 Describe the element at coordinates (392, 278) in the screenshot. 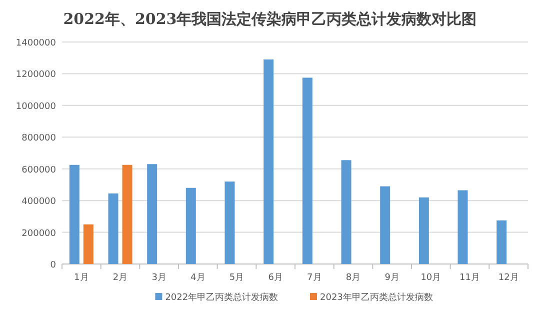

I see `x-tick-label: 9月` at that location.